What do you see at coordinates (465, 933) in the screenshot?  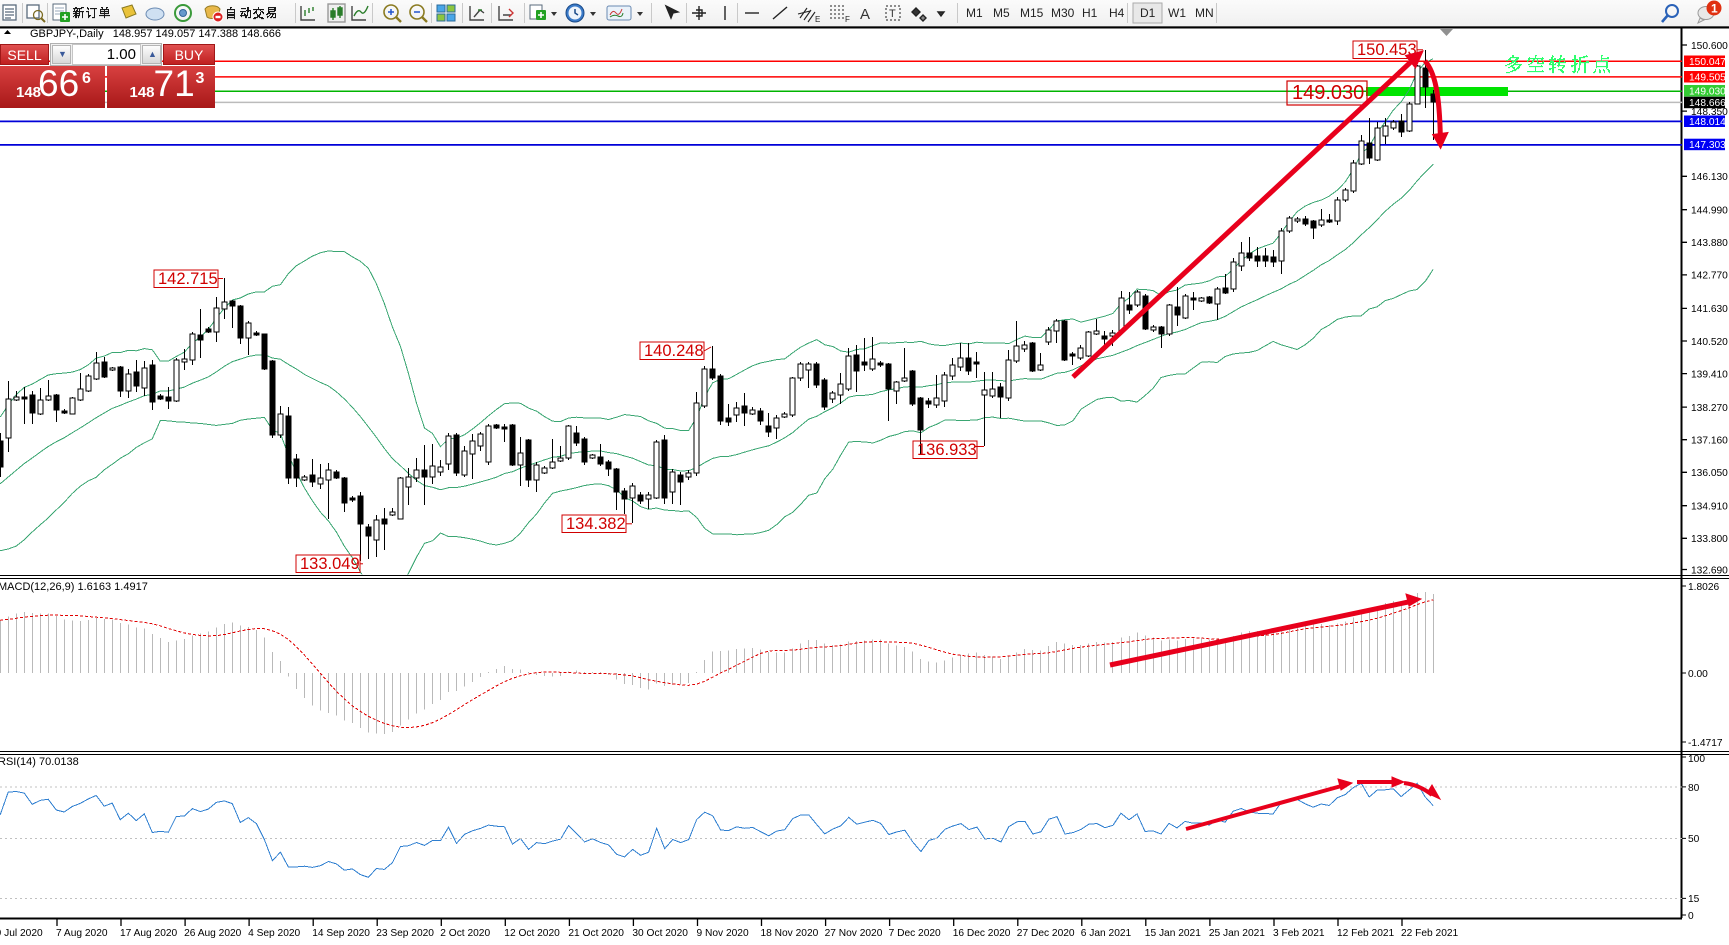 I see `svg-text: 2 Oct 2020` at bounding box center [465, 933].